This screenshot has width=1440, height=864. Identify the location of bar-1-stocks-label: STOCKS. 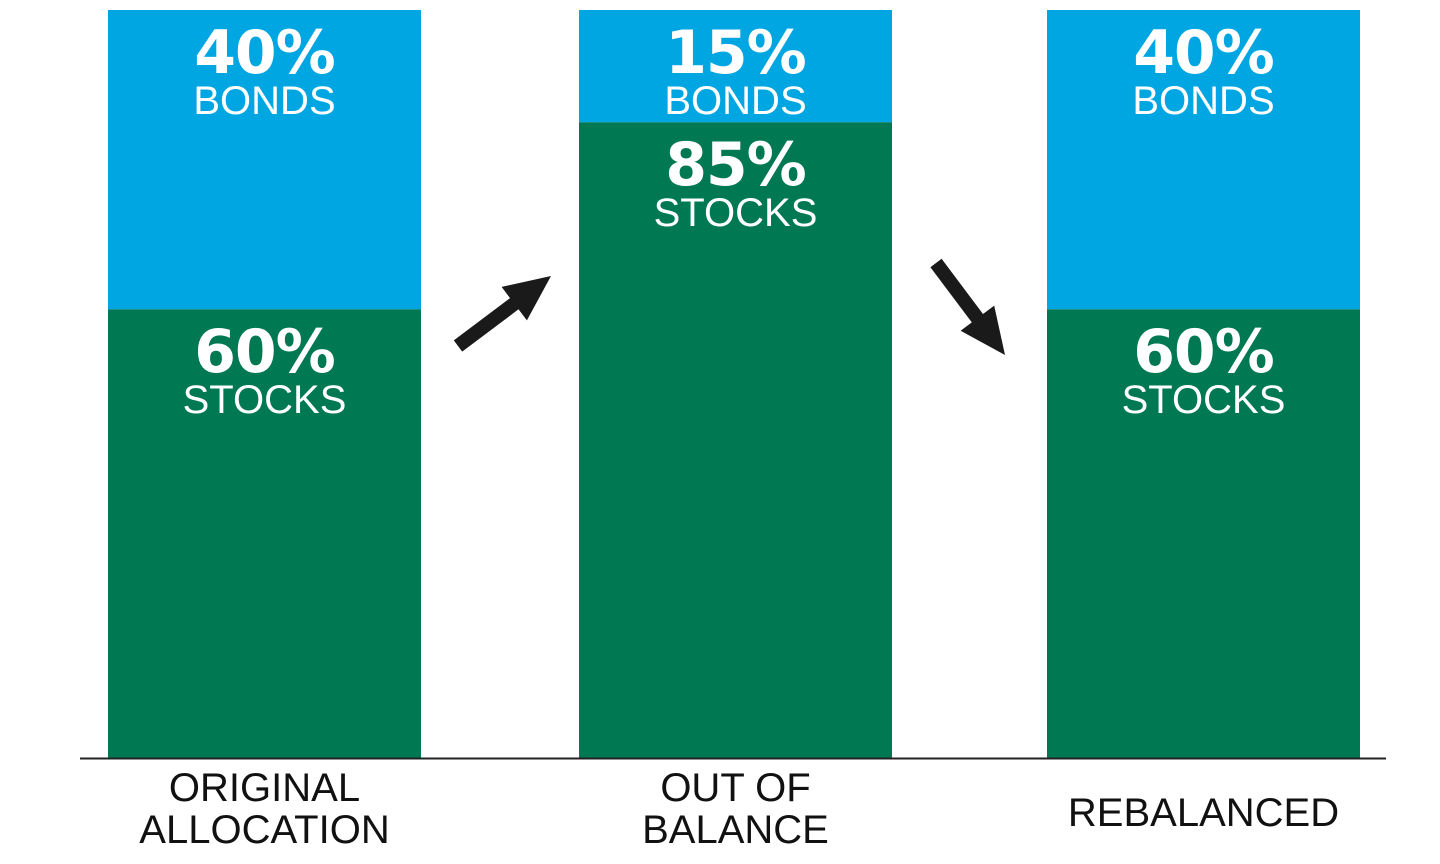
(265, 400).